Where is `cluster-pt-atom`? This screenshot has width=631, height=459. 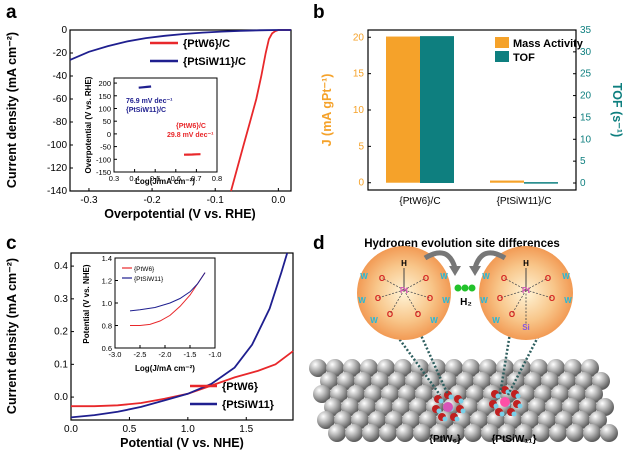 cluster-pt-atom is located at coordinates (448, 407).